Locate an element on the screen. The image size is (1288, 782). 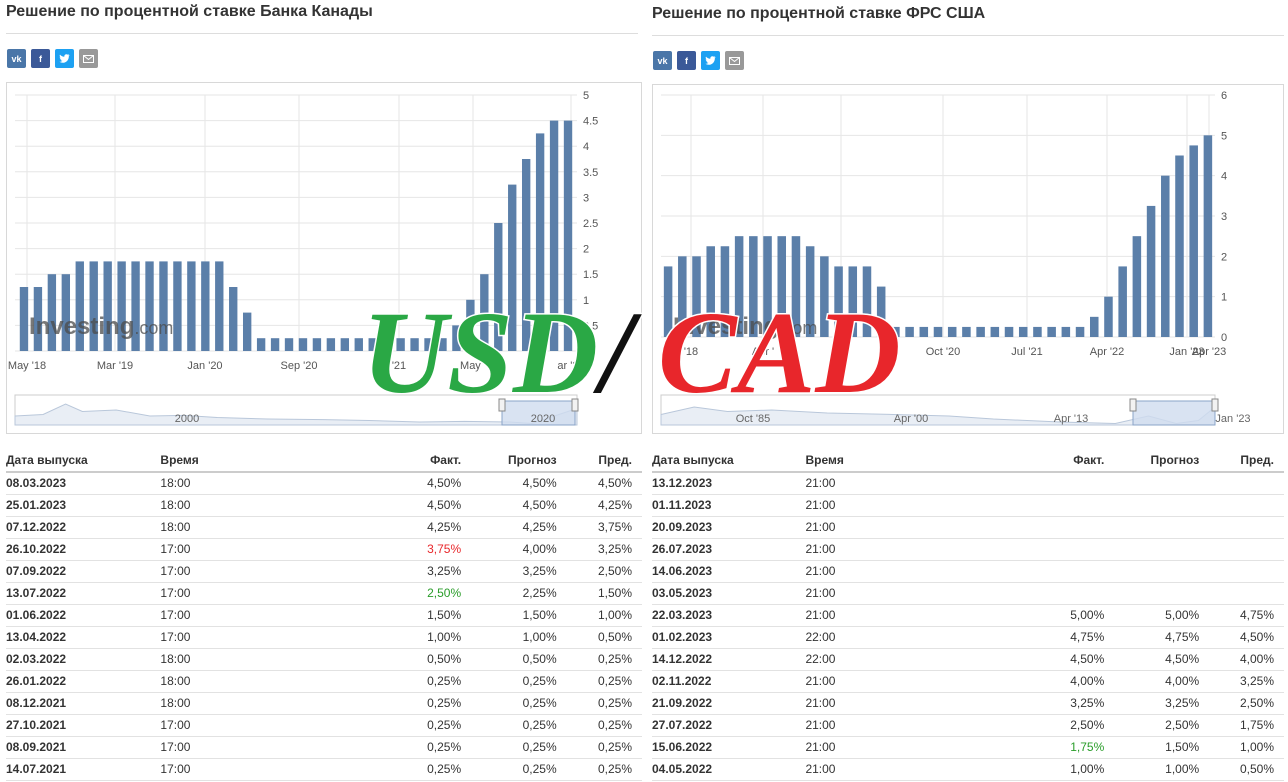
table-row: 08.03.2023 18:00 4,50% 4,50% 4,50% is located at coordinates (324, 483).